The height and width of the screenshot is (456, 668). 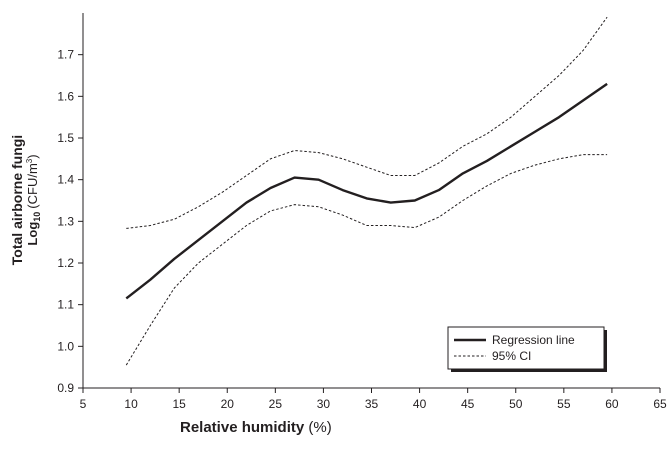 I want to click on x-tick-label: 65, so click(x=660, y=404).